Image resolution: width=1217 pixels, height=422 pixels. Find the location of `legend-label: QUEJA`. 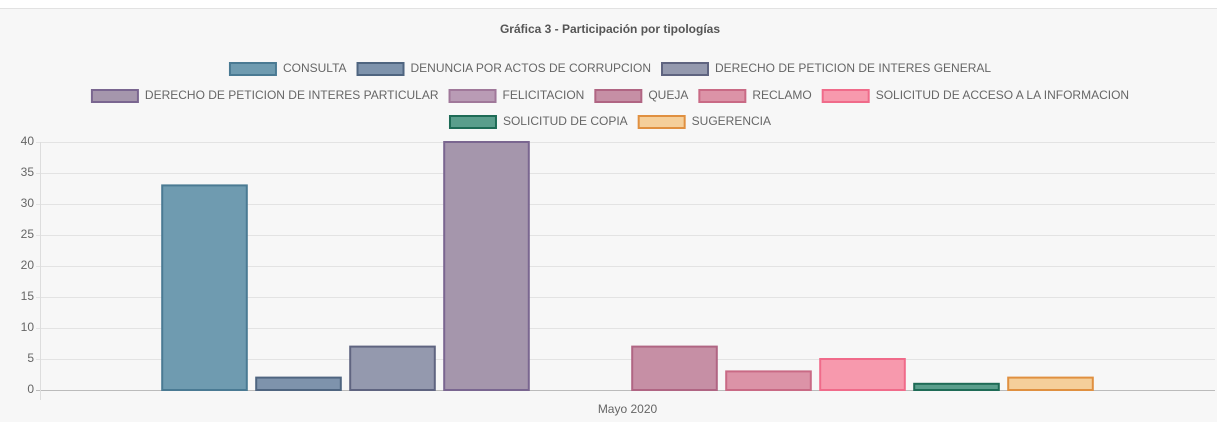

legend-label: QUEJA is located at coordinates (668, 95).